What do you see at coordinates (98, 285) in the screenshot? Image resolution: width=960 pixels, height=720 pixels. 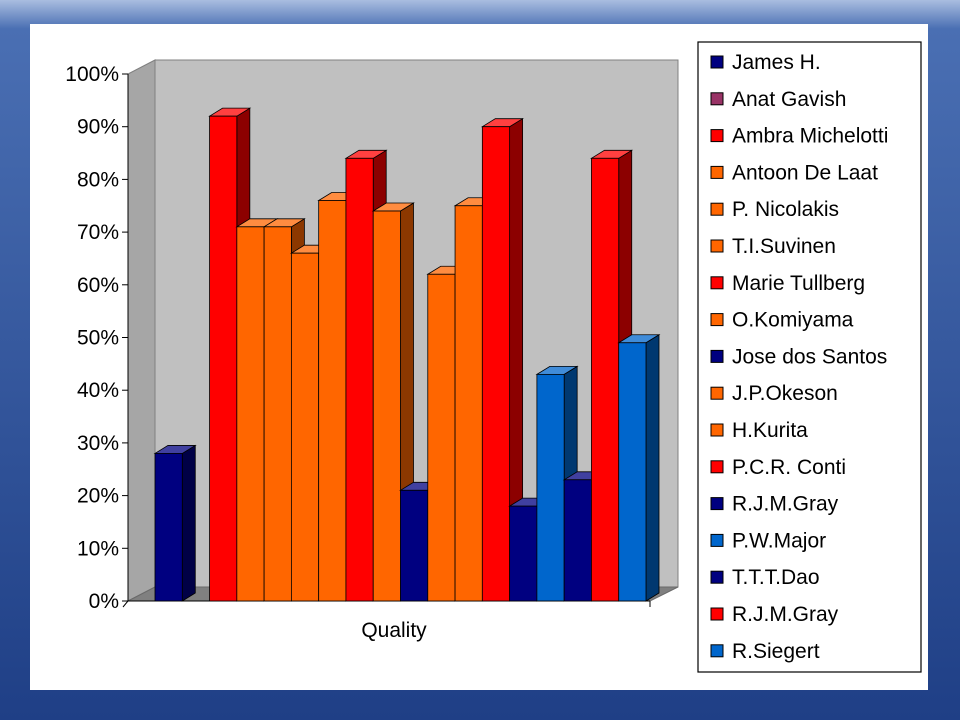 I see `y-tick-label: 60%` at bounding box center [98, 285].